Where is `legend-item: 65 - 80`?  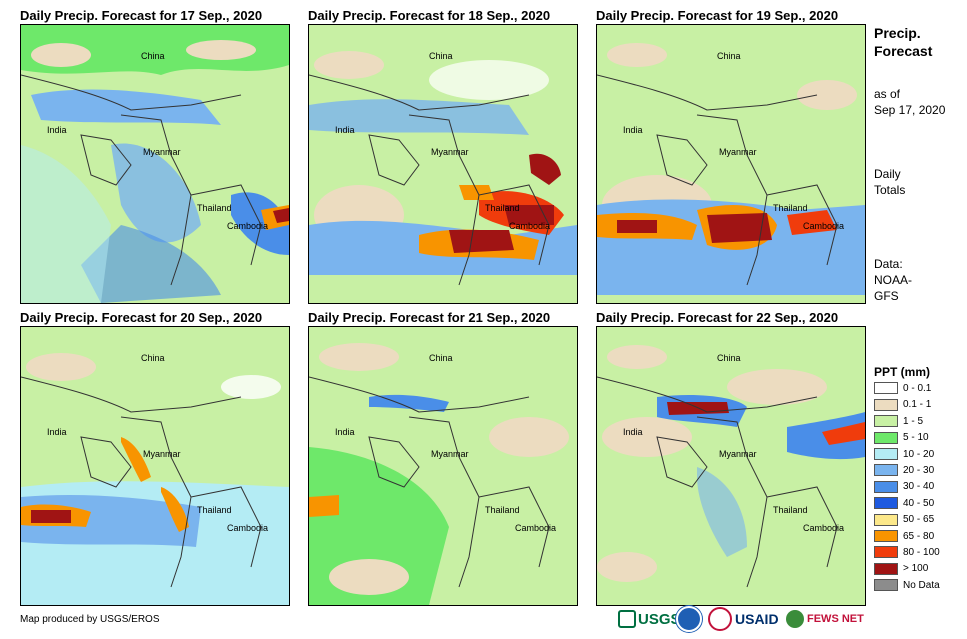
legend-item: 65 - 80 is located at coordinates (904, 536).